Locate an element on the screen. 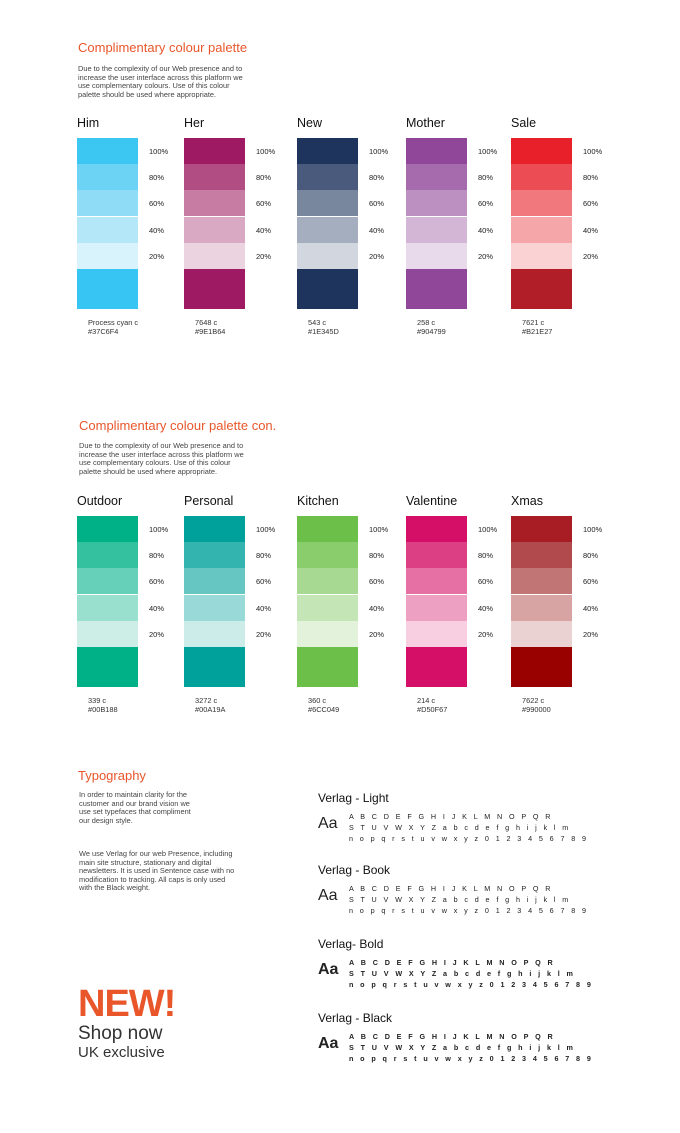  pantone-code: 7648 c is located at coordinates (206, 322).